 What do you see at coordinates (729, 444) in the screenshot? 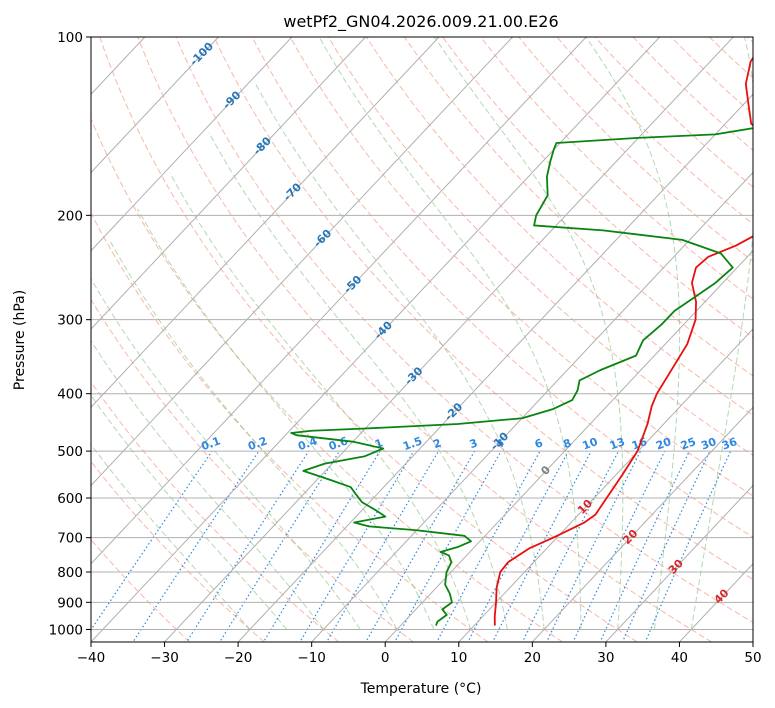
I see `mixing-ratio-label: 36` at bounding box center [729, 444].